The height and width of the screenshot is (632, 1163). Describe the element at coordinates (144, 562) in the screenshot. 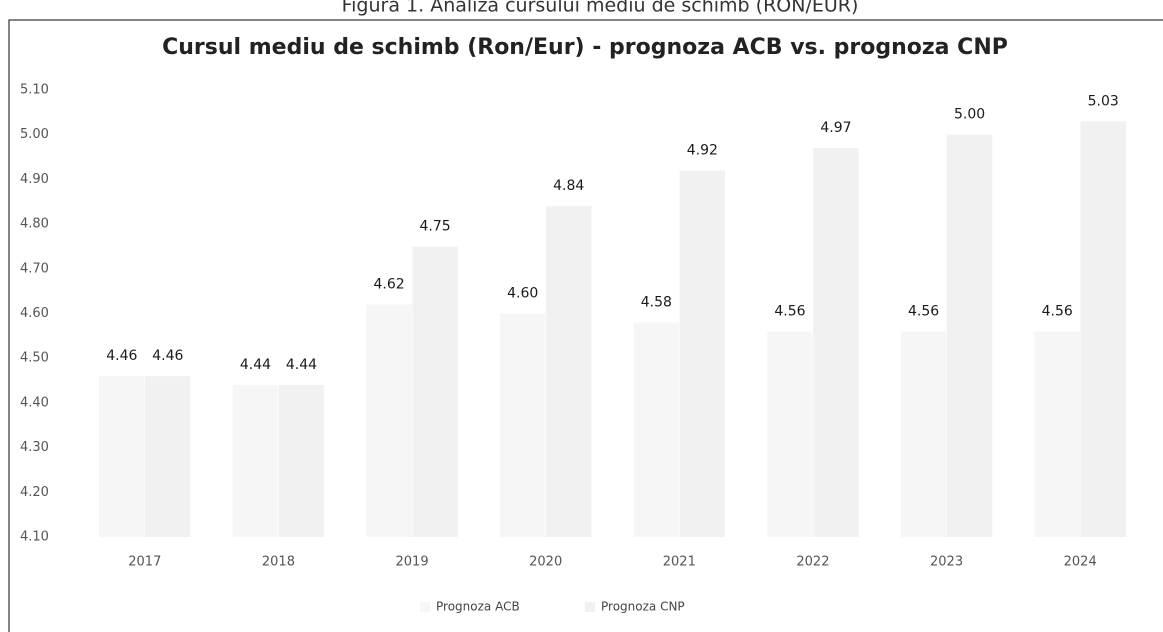

I see `x-tick-label: 2017` at that location.